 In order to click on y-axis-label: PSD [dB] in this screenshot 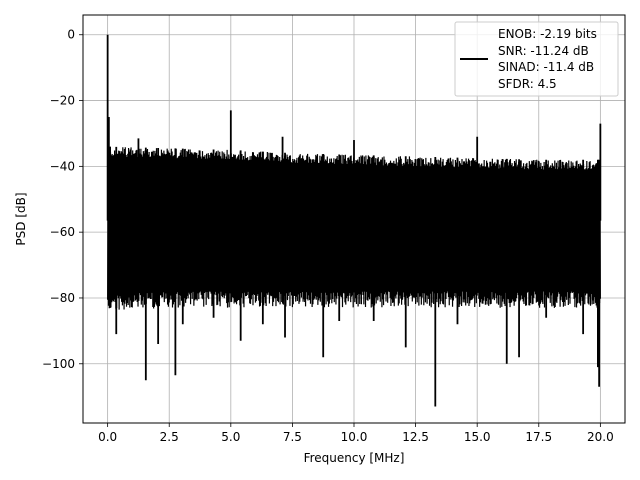, I will do `click(21, 218)`.